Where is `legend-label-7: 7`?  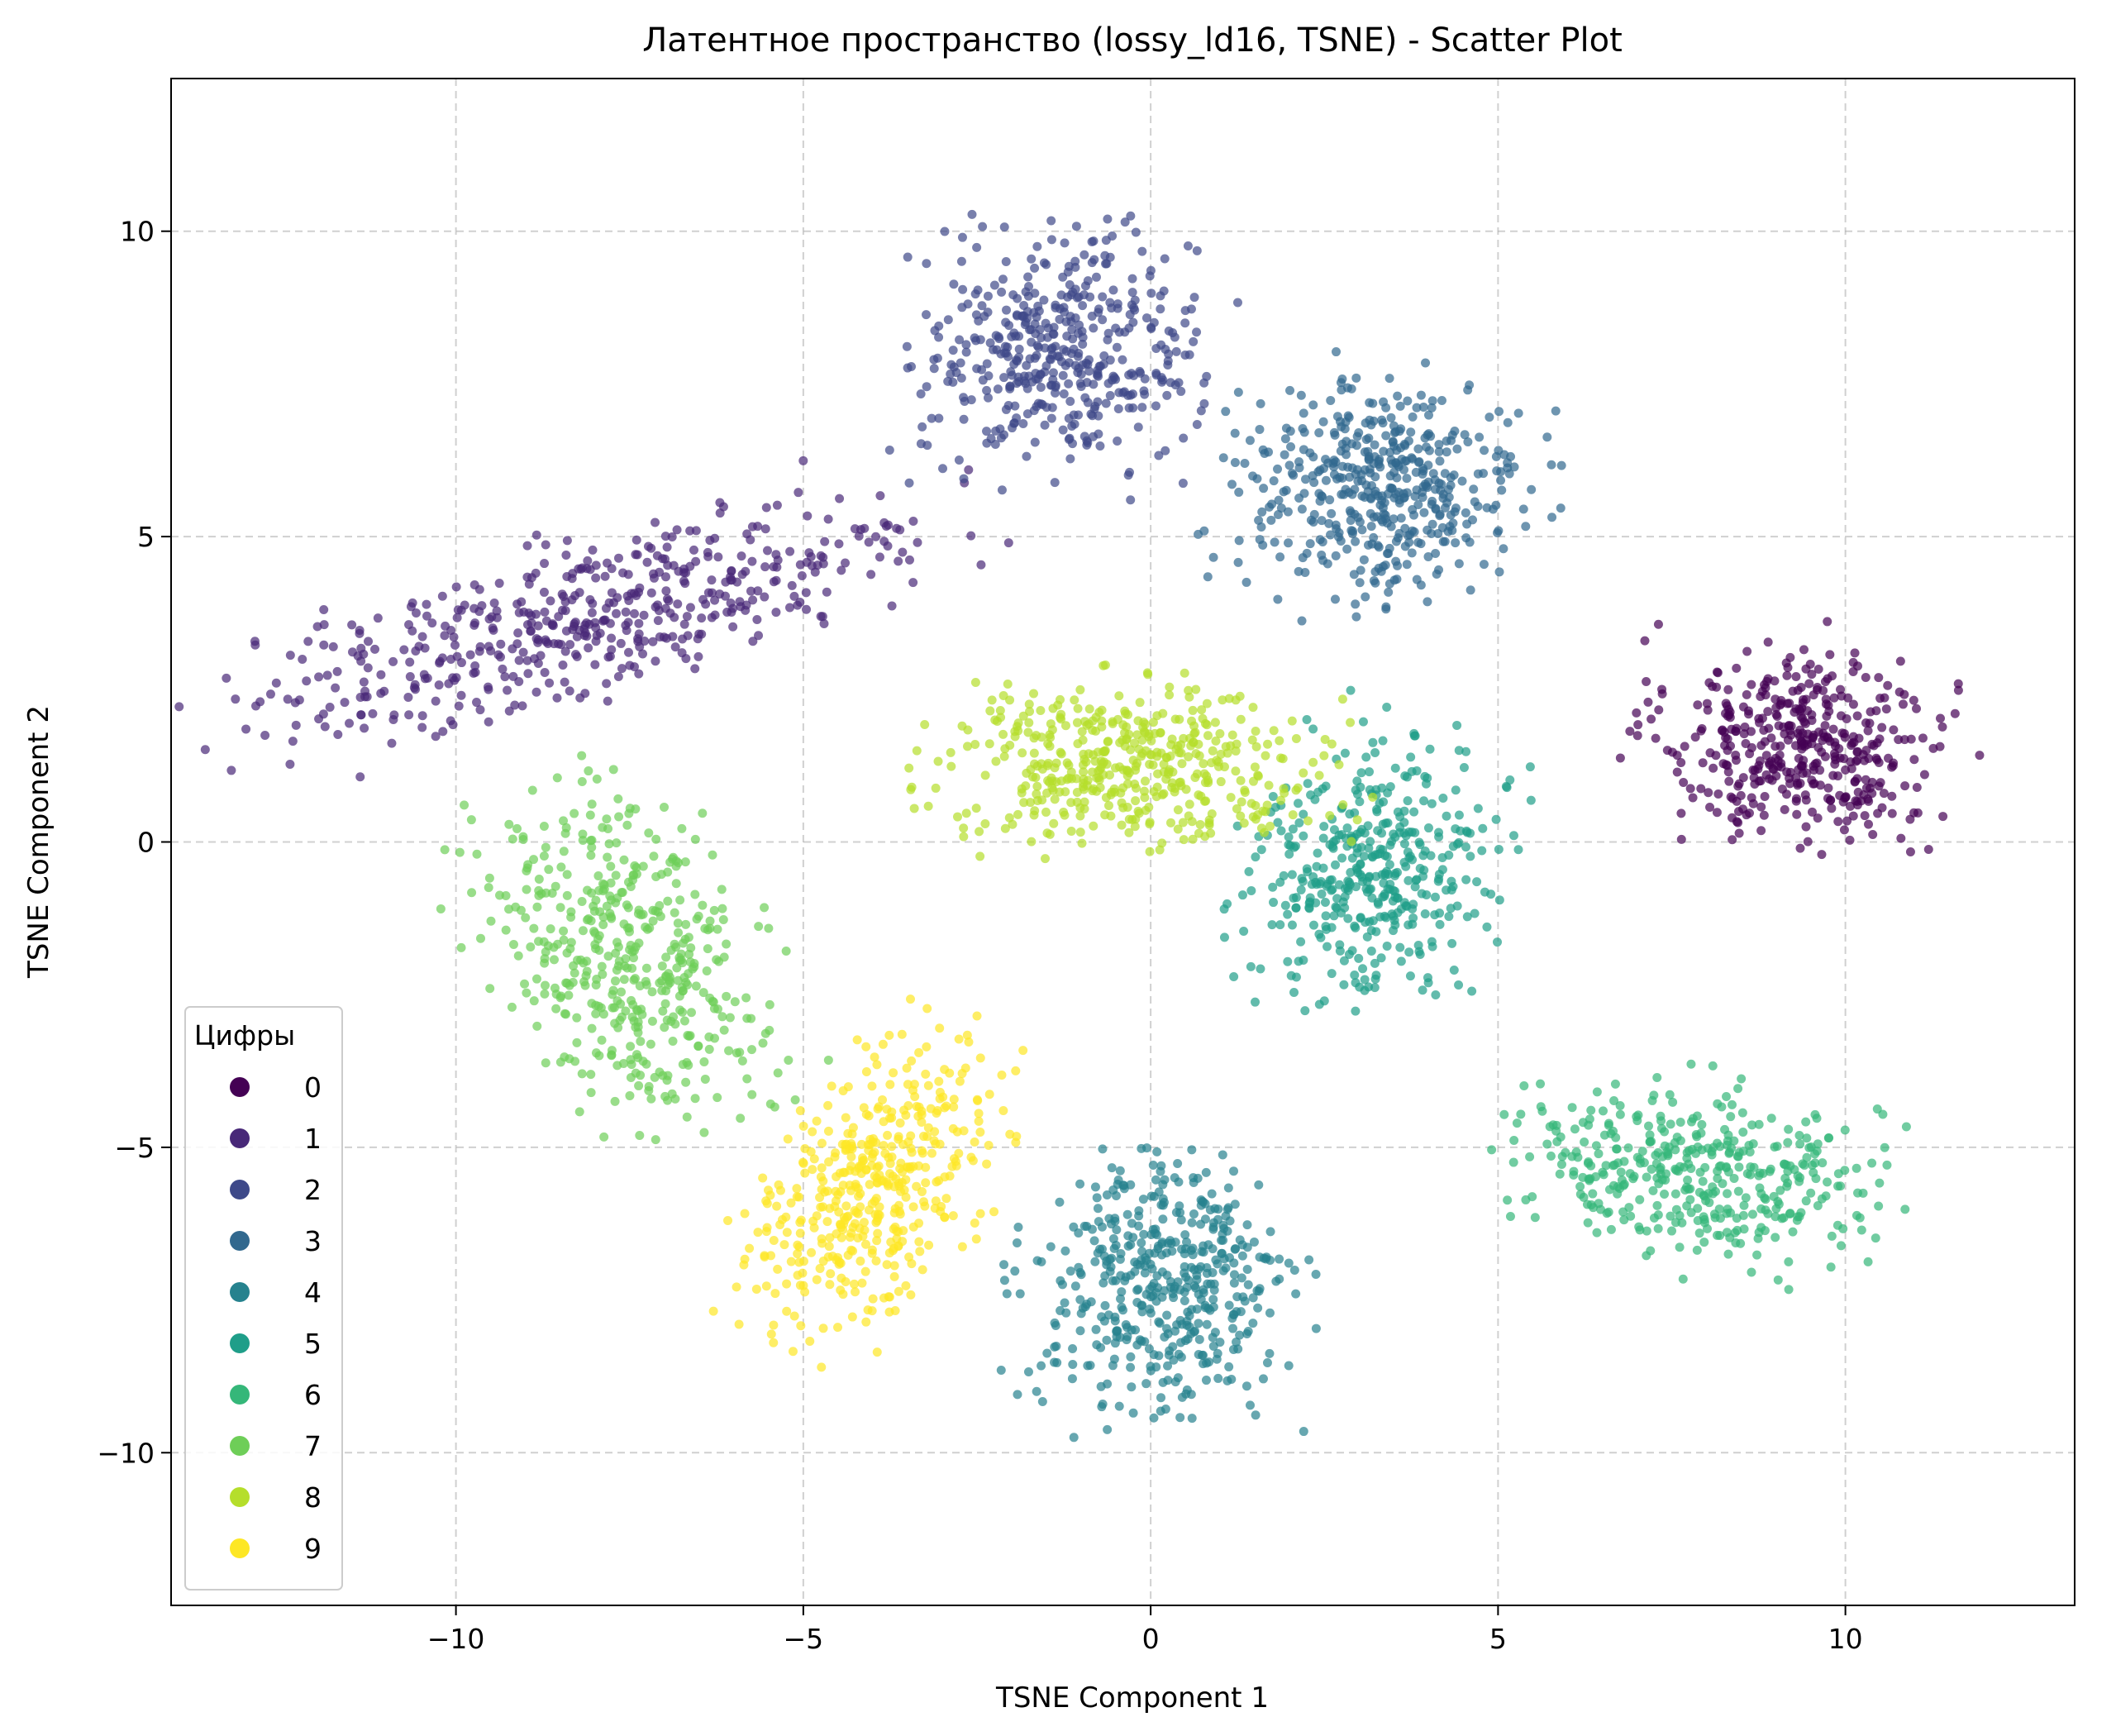
legend-label-7: 7 is located at coordinates (313, 1446).